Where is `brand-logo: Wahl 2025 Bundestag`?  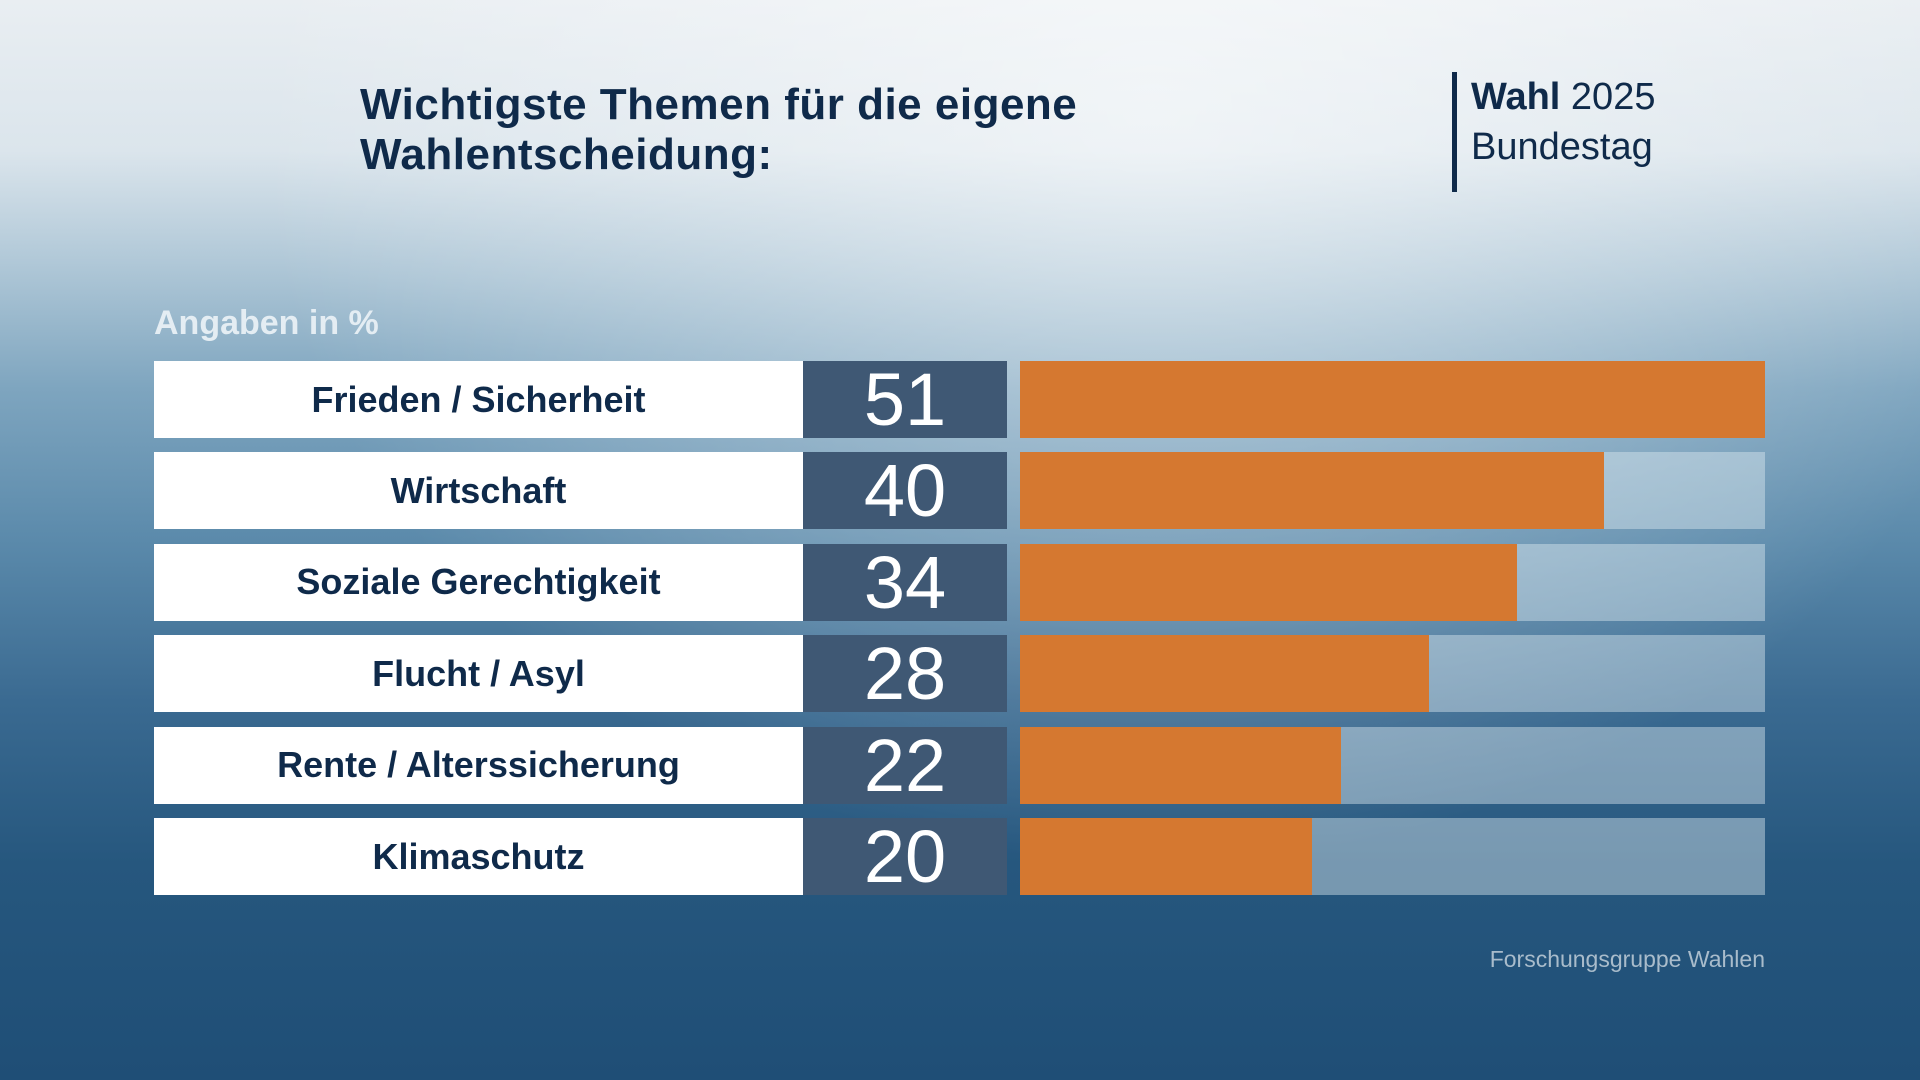 brand-logo: Wahl 2025 Bundestag is located at coordinates (1553, 132).